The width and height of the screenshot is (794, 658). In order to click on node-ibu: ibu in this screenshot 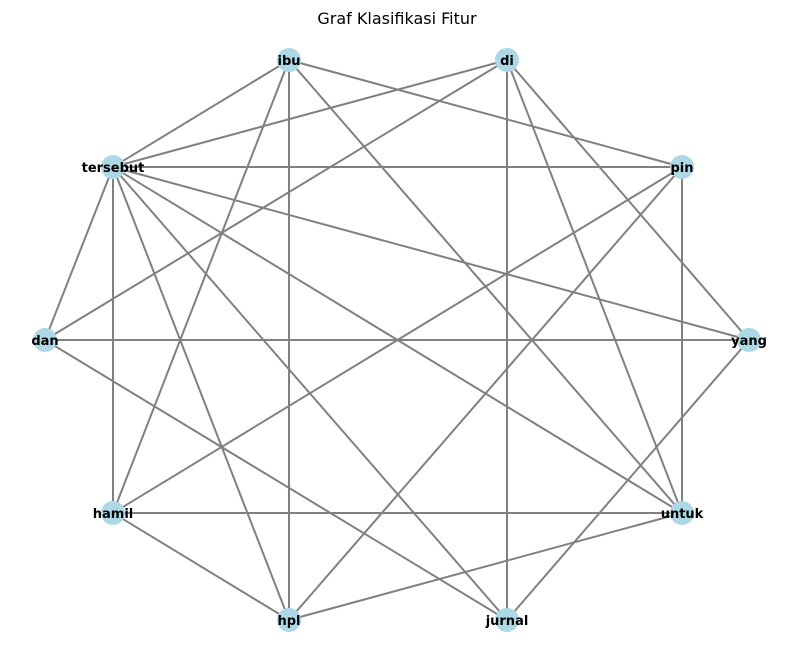, I will do `click(289, 60)`.